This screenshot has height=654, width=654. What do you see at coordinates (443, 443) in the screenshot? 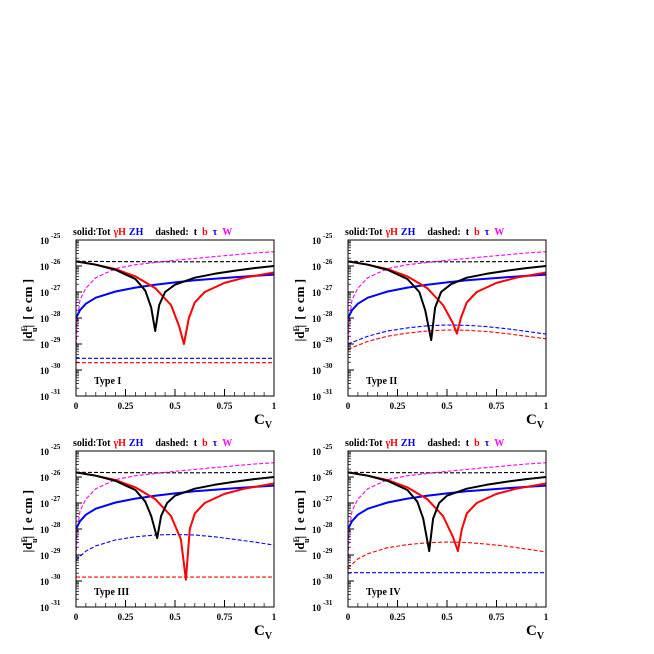
I see `legend-dashed-label: dashed:` at bounding box center [443, 443].